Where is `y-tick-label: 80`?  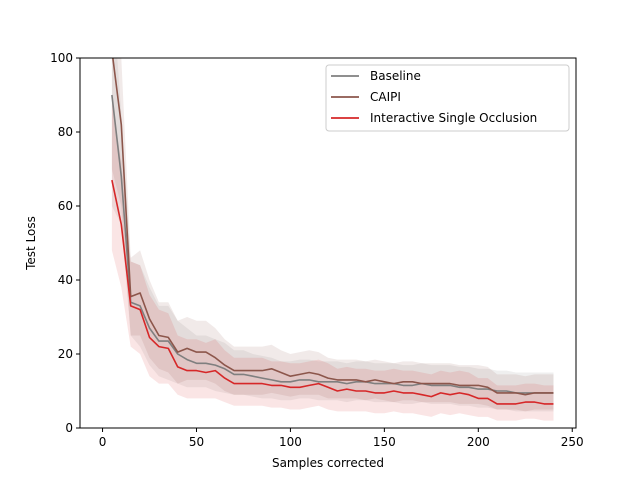
y-tick-label: 80 is located at coordinates (65, 132).